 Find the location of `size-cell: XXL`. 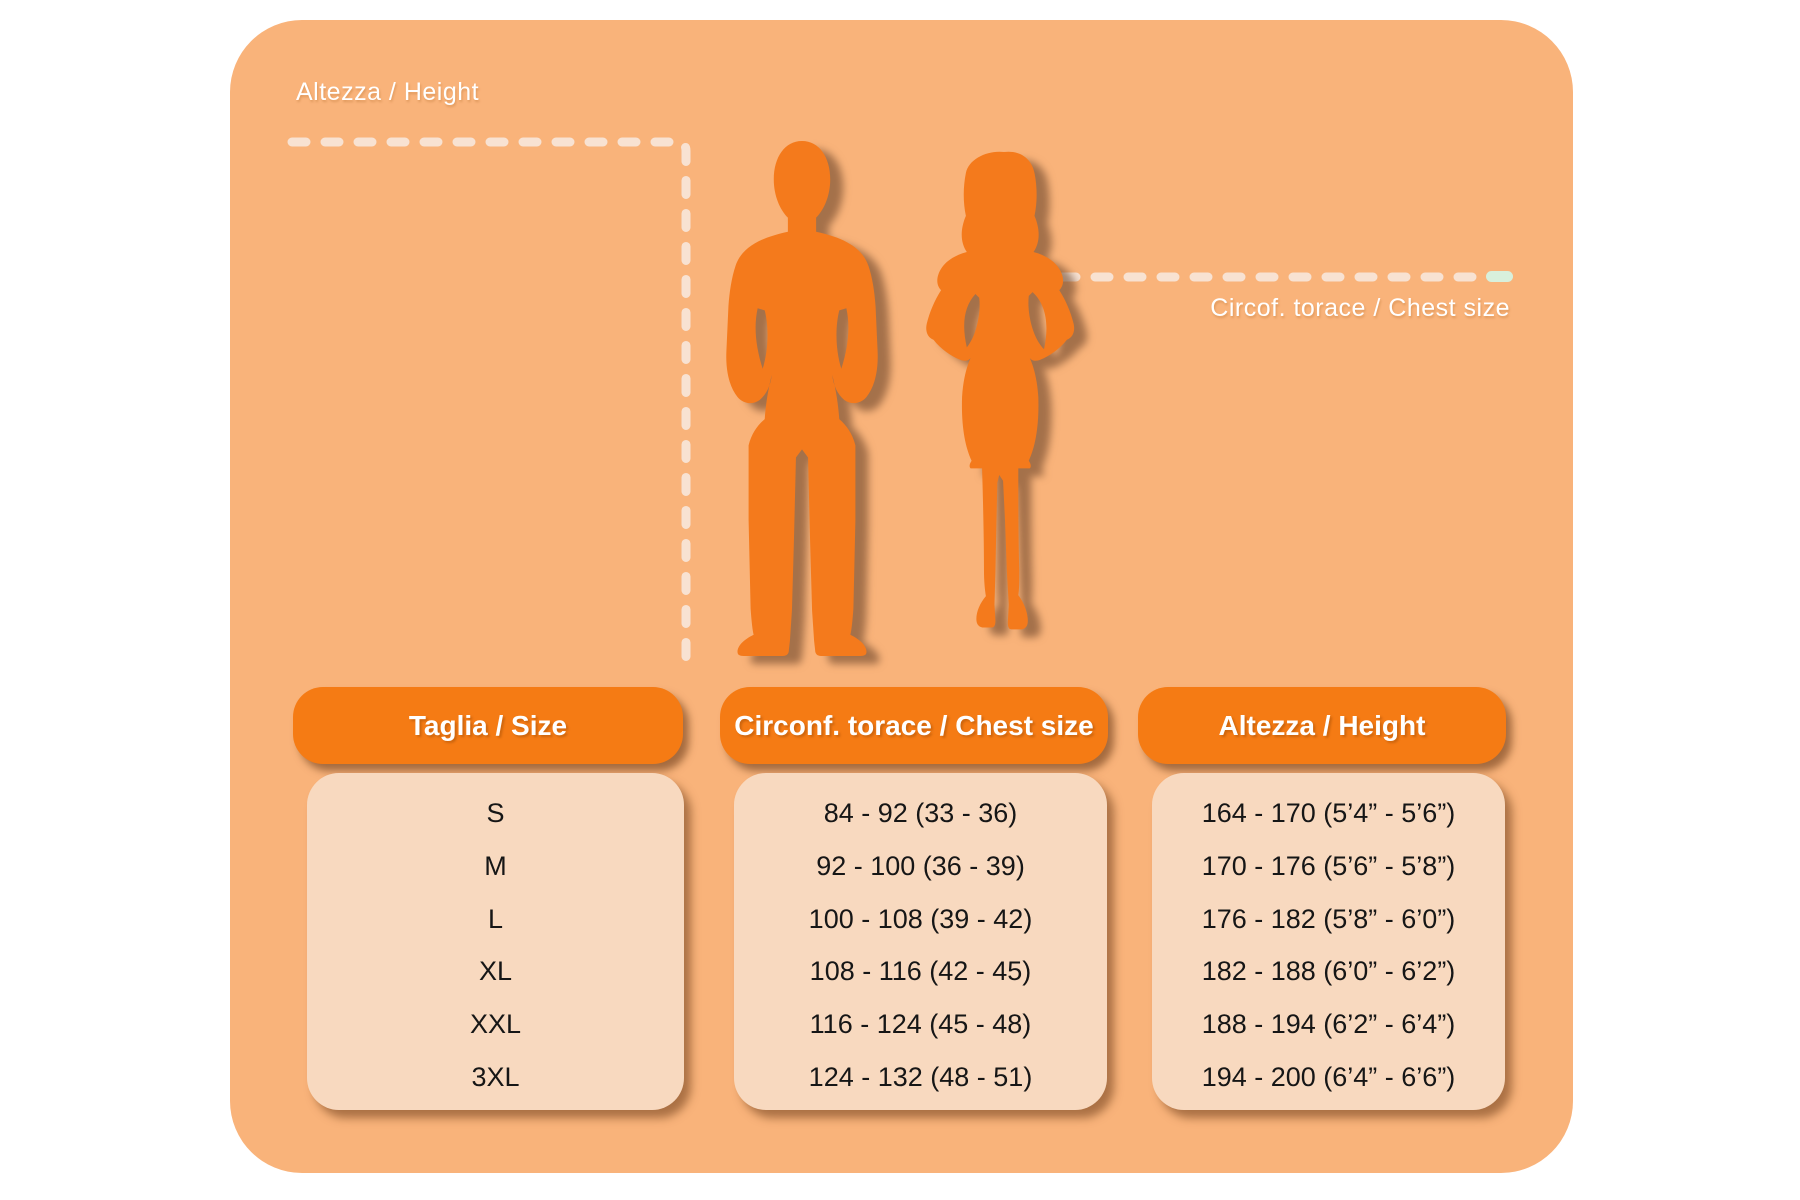

size-cell: XXL is located at coordinates (495, 1024).